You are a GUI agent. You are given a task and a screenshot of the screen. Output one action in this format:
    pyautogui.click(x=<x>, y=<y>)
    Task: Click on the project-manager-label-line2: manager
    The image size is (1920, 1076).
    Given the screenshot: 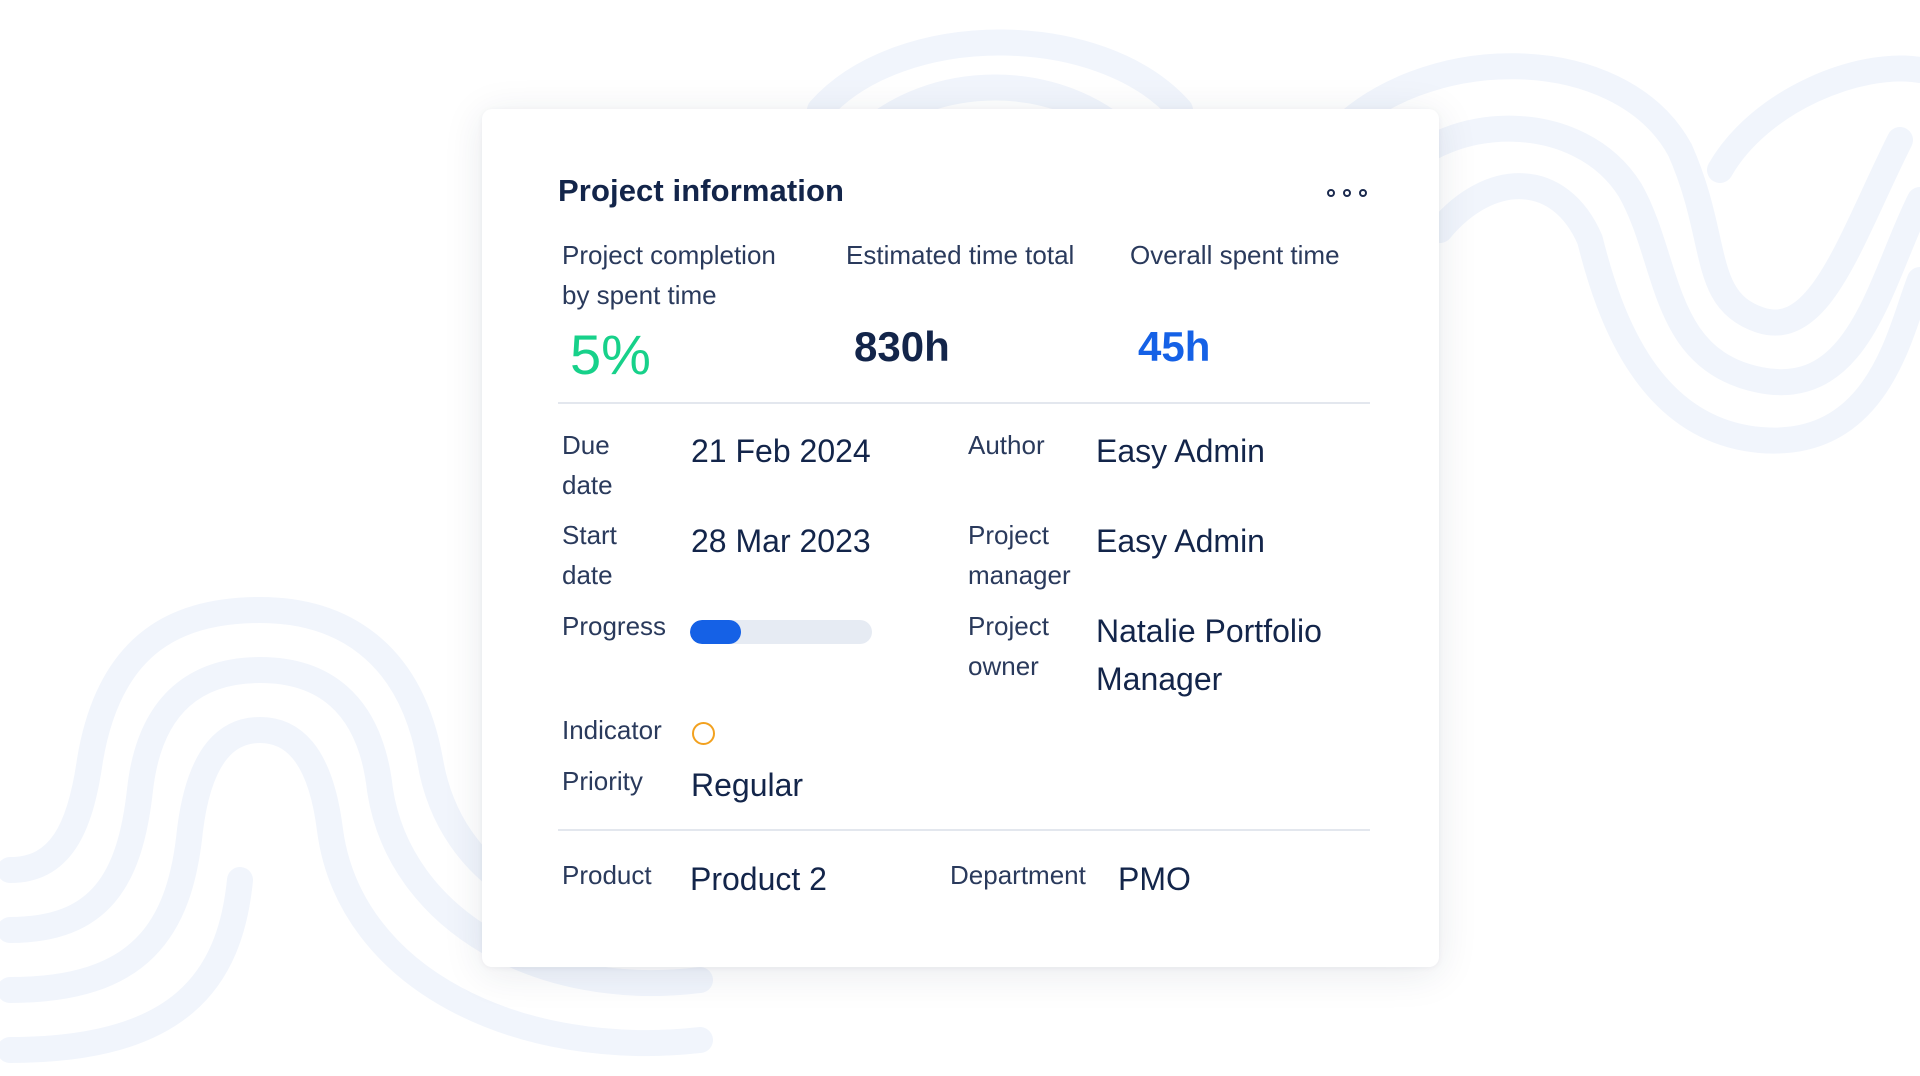 What is the action you would take?
    pyautogui.click(x=1019, y=575)
    